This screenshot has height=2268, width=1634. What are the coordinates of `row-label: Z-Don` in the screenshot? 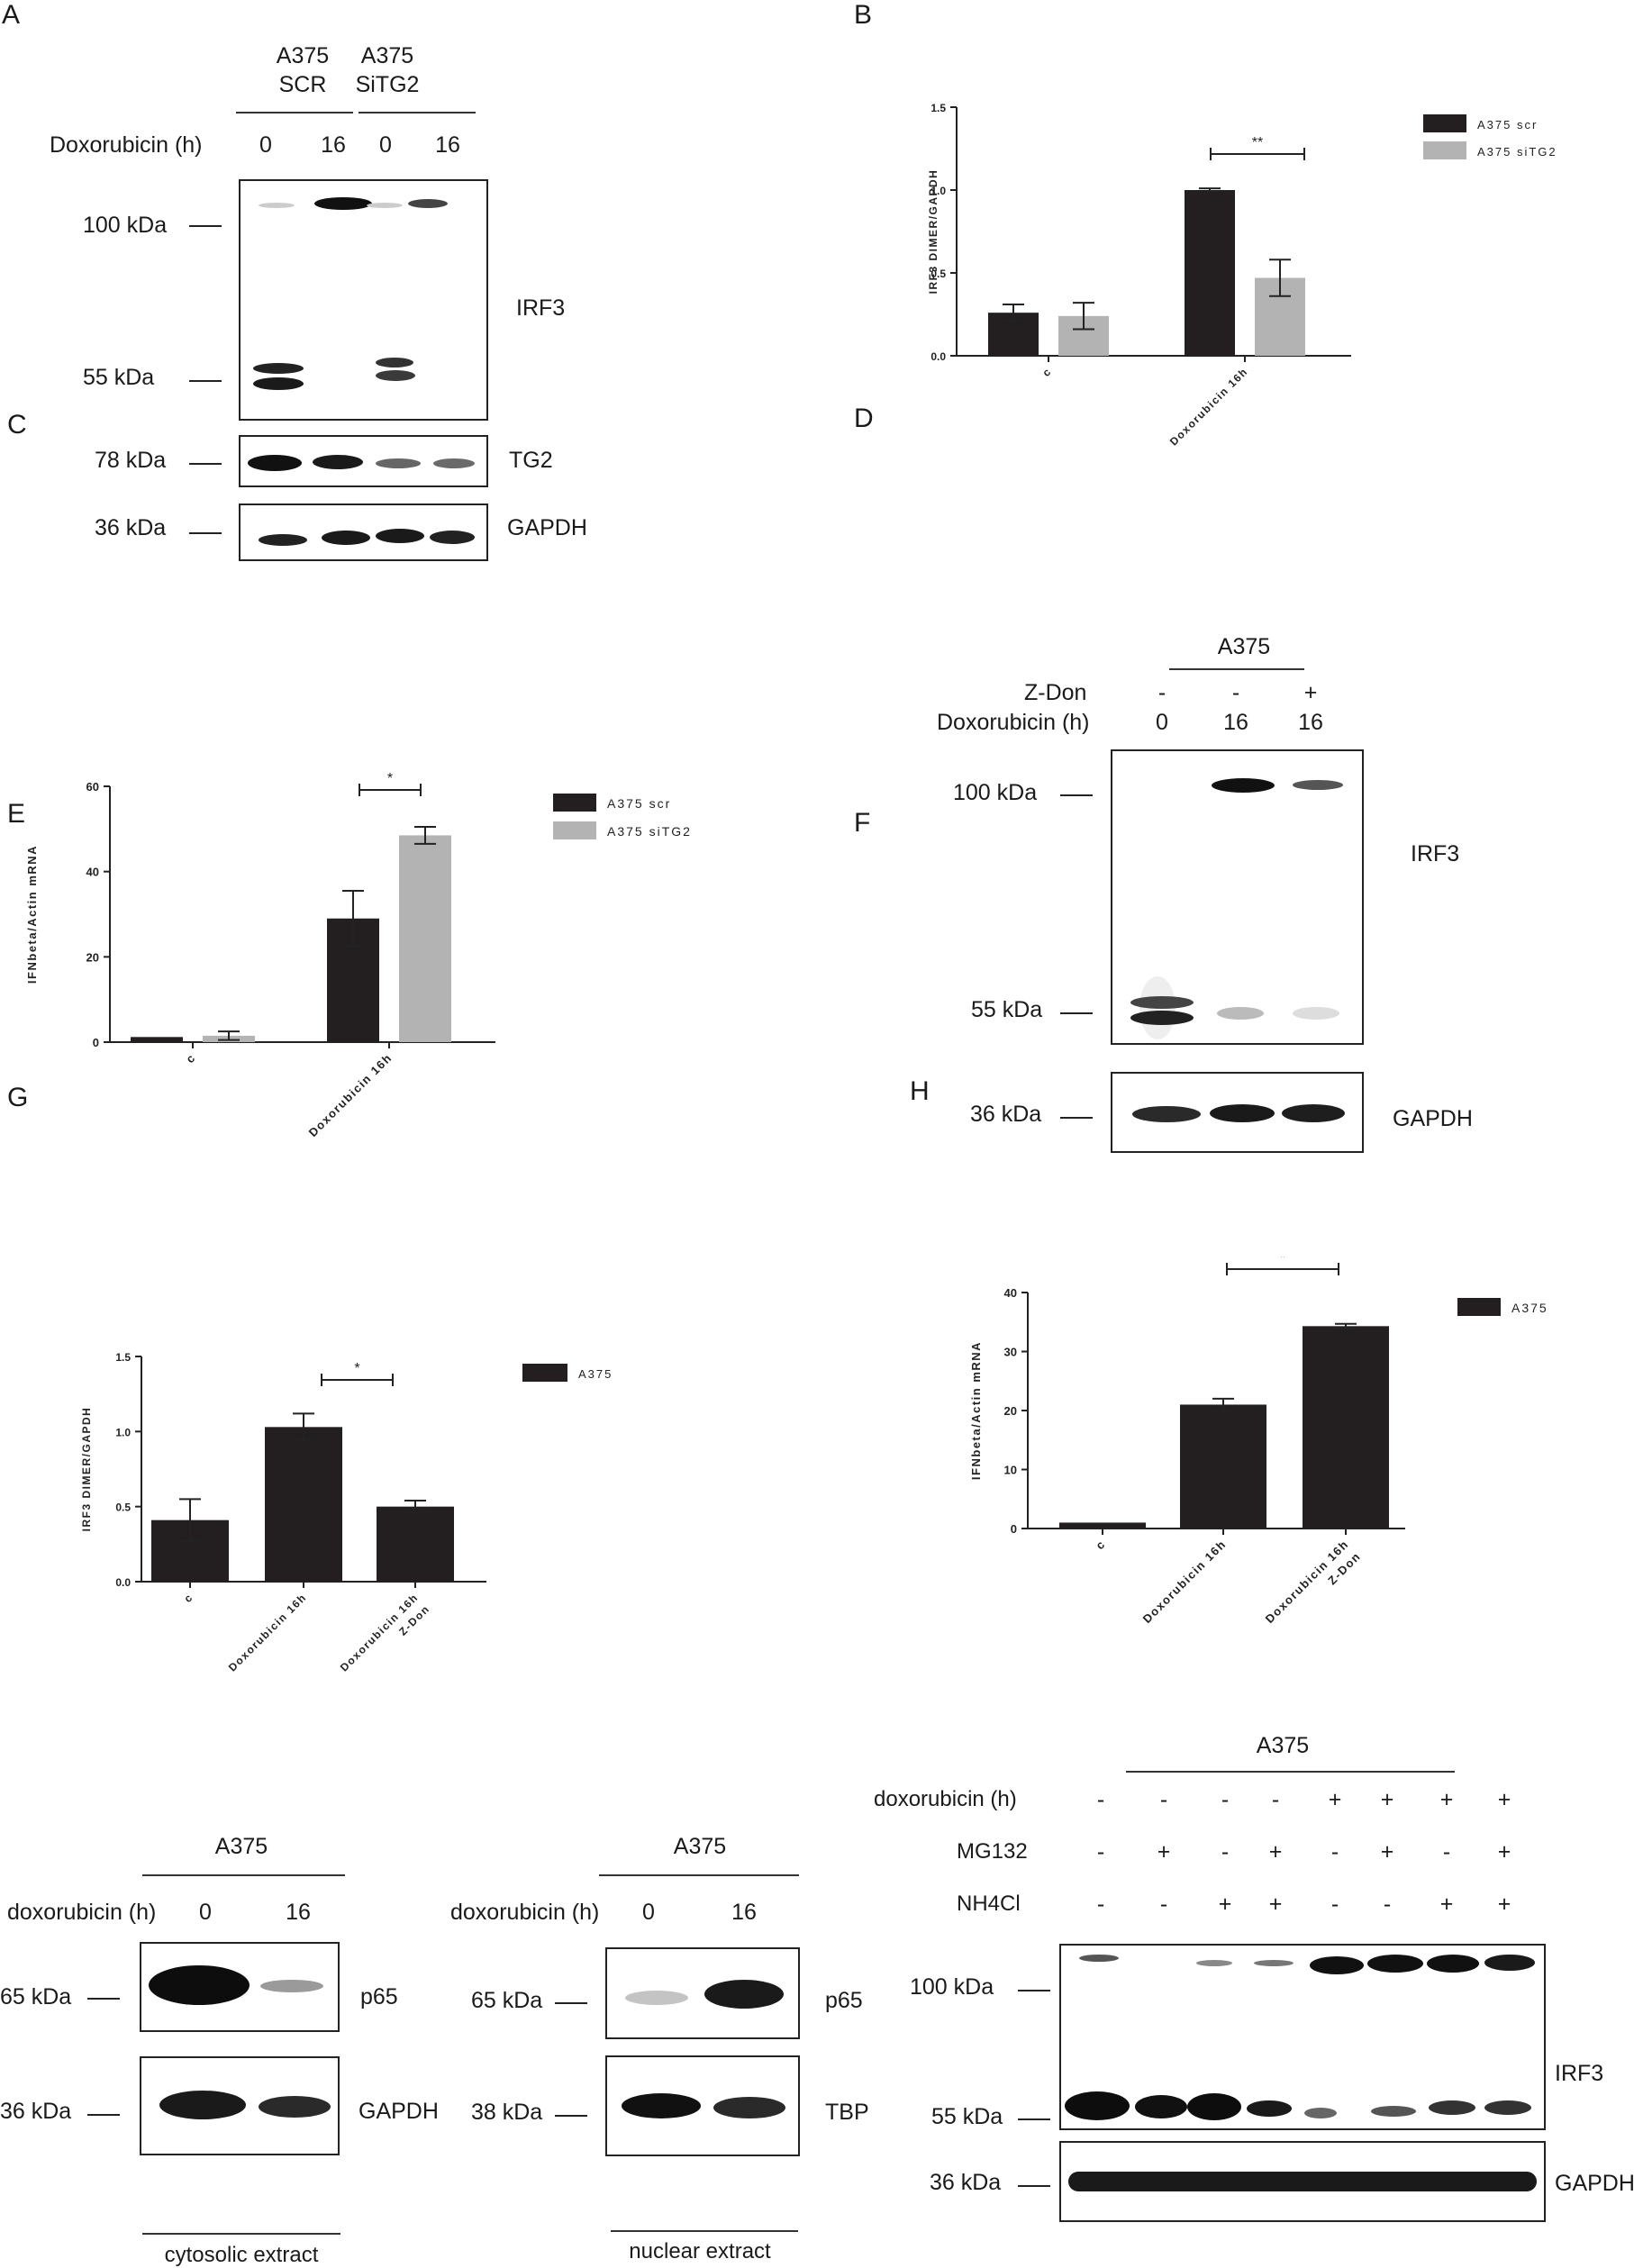 It's located at (1055, 693).